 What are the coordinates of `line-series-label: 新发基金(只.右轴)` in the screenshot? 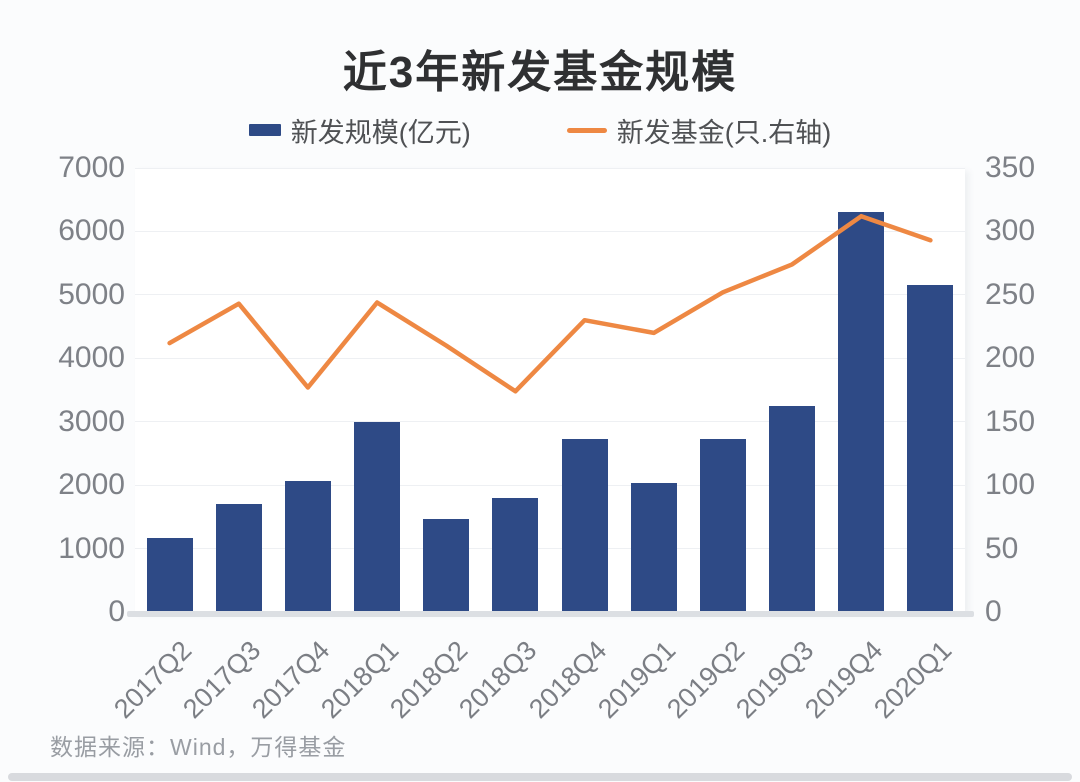 It's located at (724, 132).